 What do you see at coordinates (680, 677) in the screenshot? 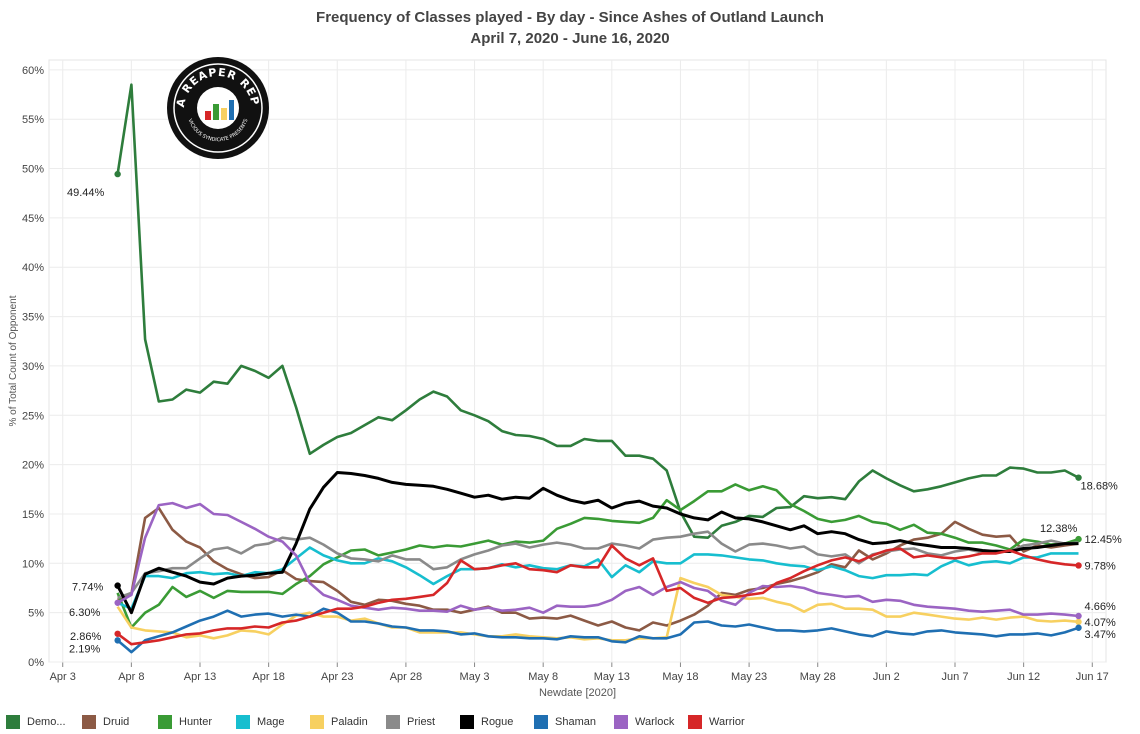
I see `x-tick-label: May 18` at bounding box center [680, 677].